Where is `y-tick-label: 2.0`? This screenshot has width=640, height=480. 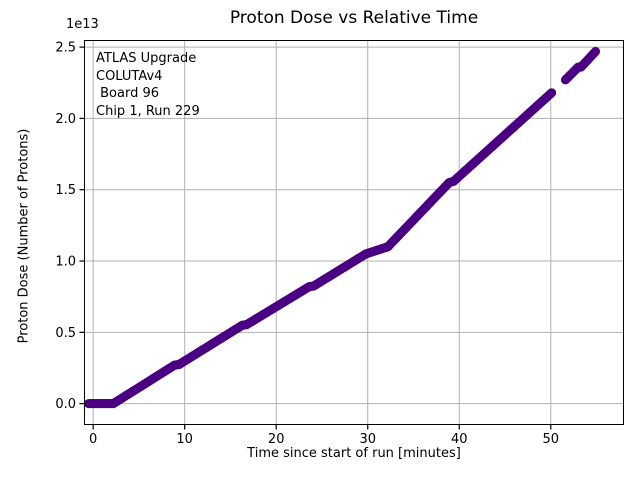 y-tick-label: 2.0 is located at coordinates (65, 119).